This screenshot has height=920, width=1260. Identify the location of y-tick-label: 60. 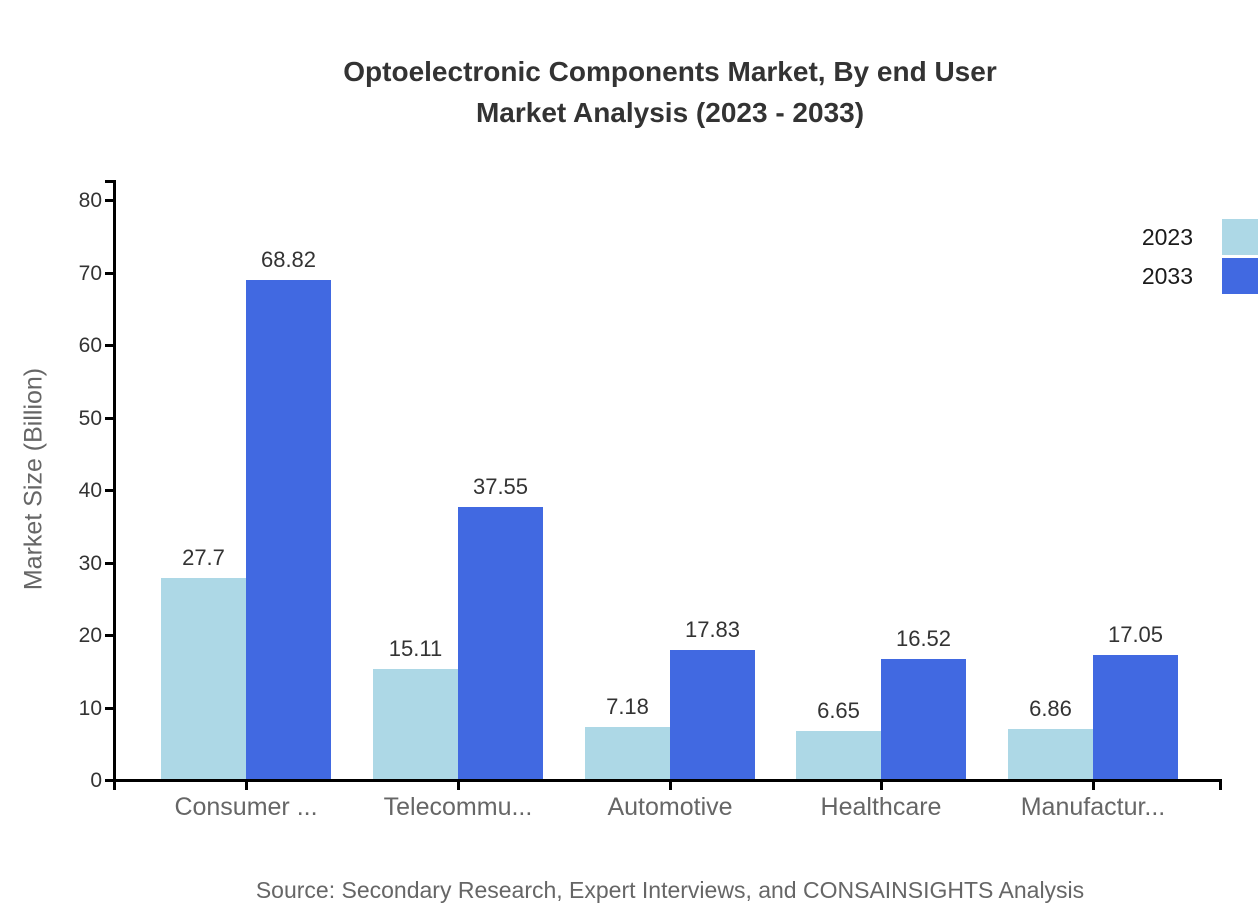
(90, 345).